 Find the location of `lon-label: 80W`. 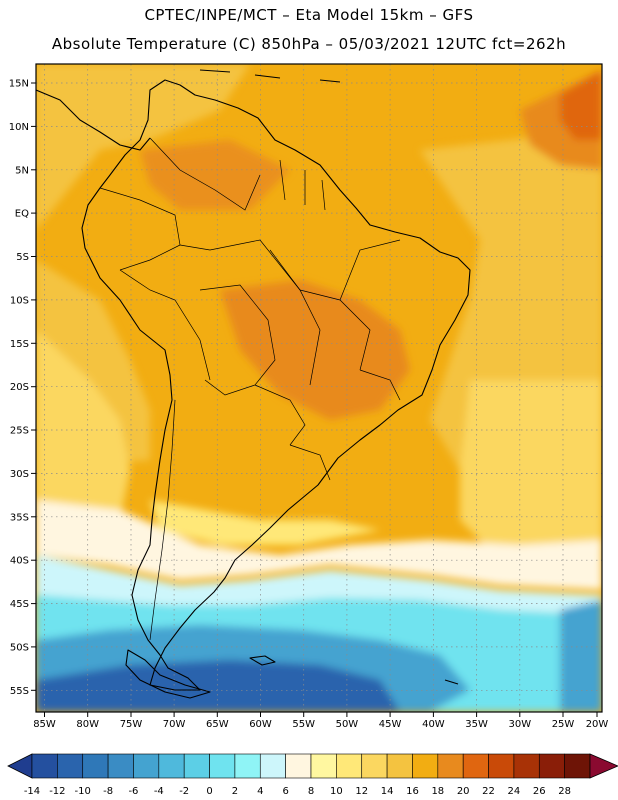

lon-label: 80W is located at coordinates (87, 724).